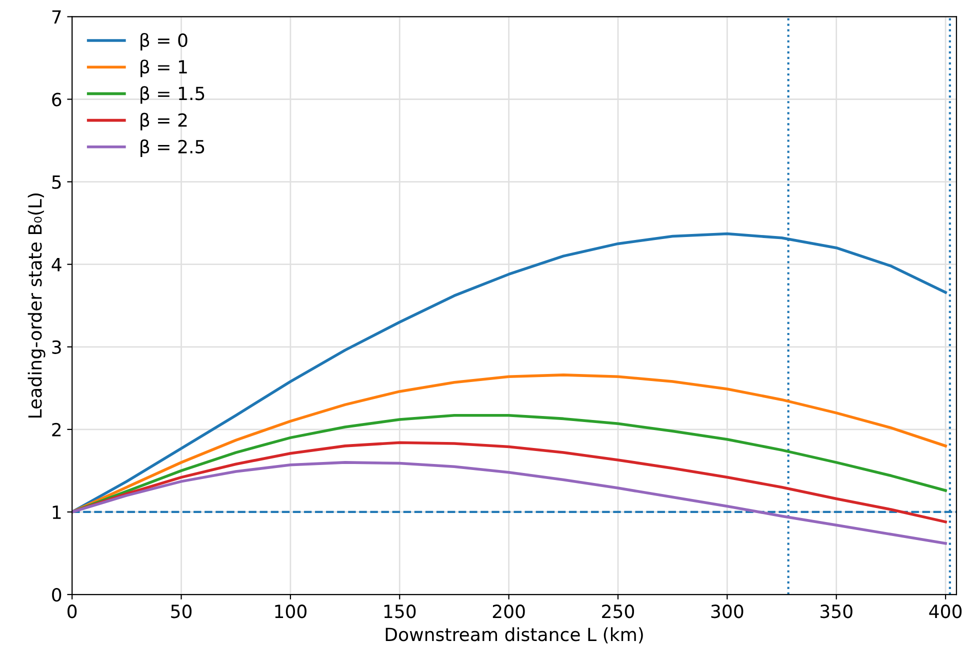 This screenshot has width=974, height=668. I want to click on x-tick-label: 300, so click(727, 611).